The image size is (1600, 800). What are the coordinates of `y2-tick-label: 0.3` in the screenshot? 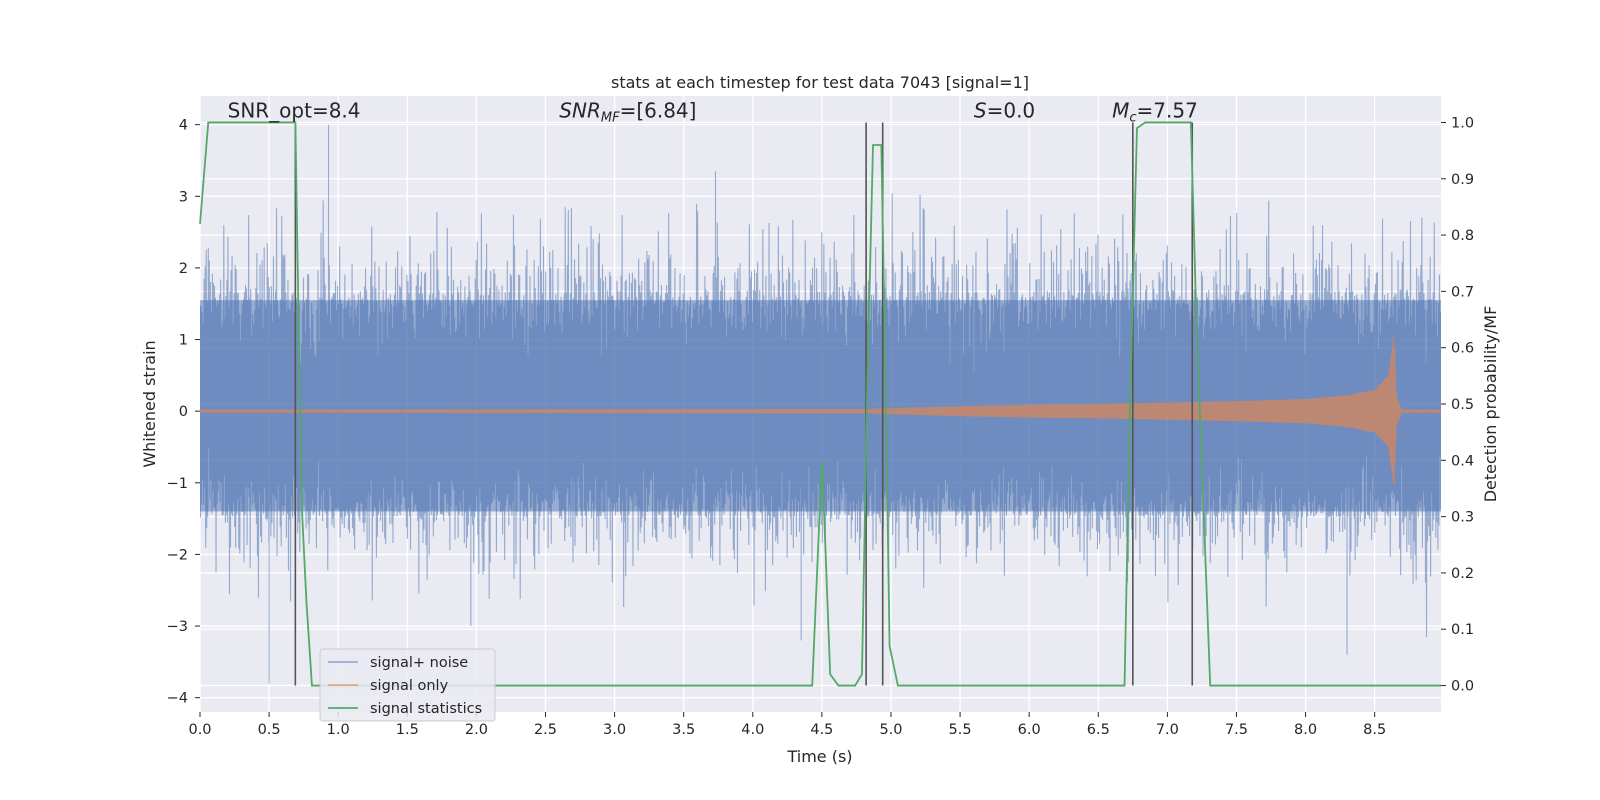 It's located at (1462, 518).